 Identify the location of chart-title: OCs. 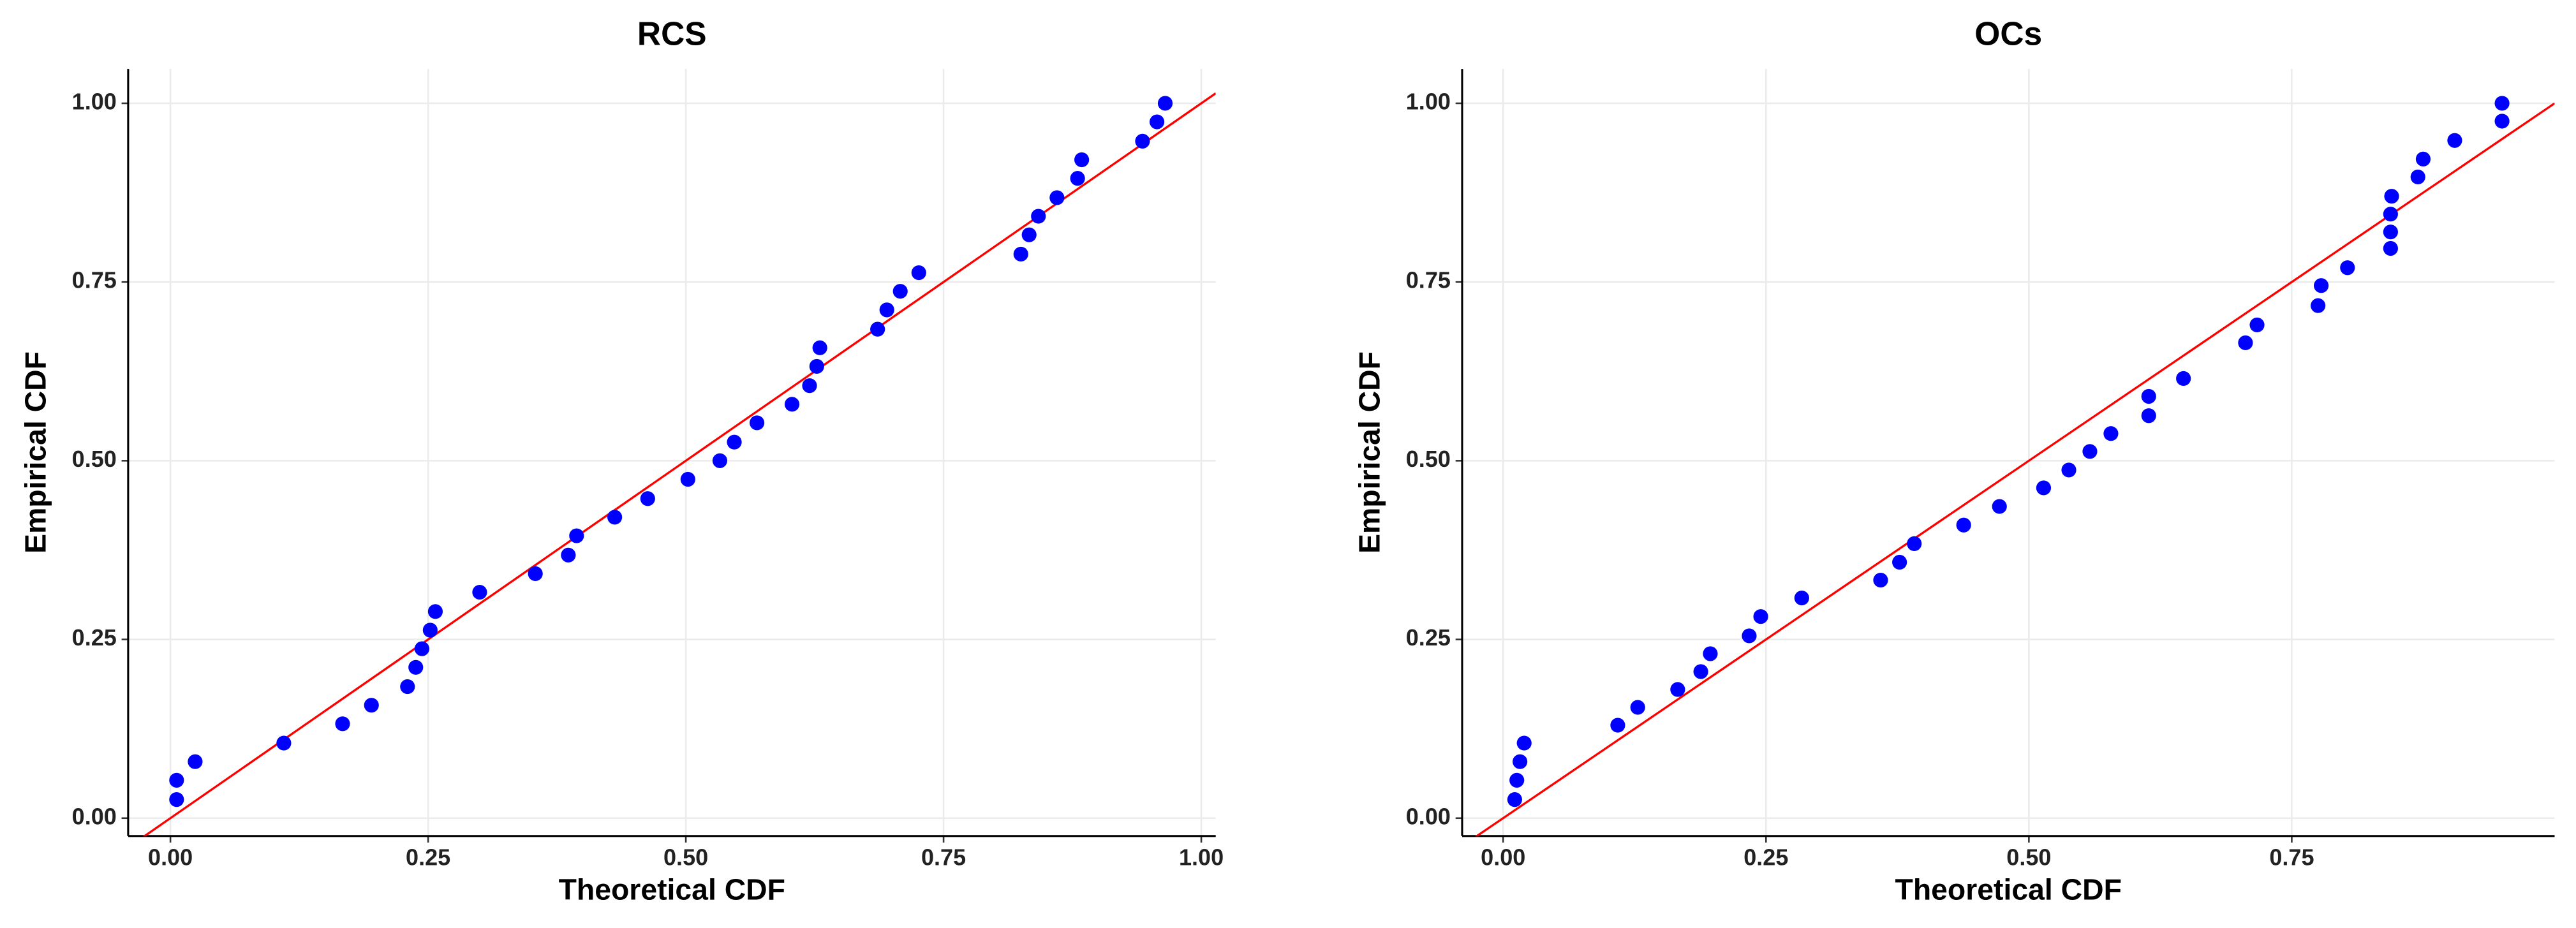
(2008, 33).